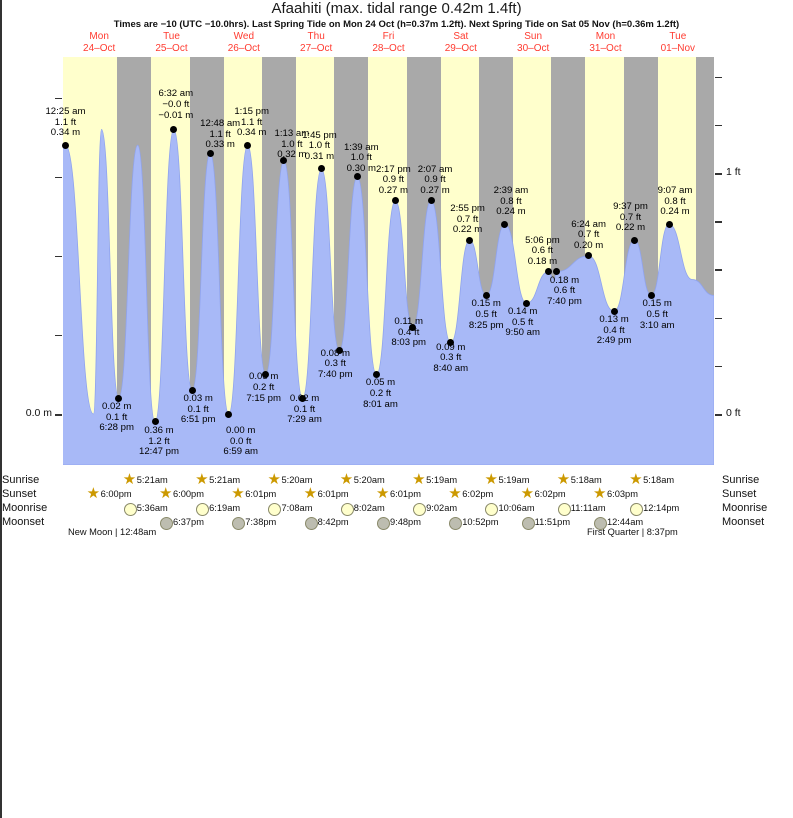 The width and height of the screenshot is (793, 818). I want to click on right-axis-line, so click(1, 613).